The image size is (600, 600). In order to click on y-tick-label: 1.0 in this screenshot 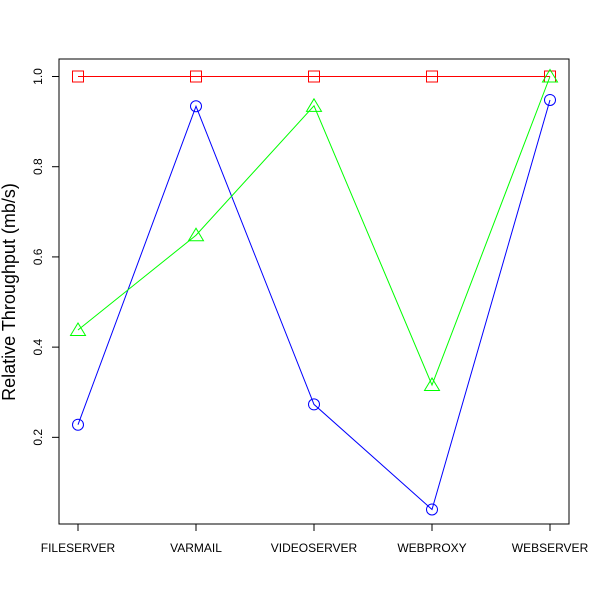, I will do `click(38, 76)`.